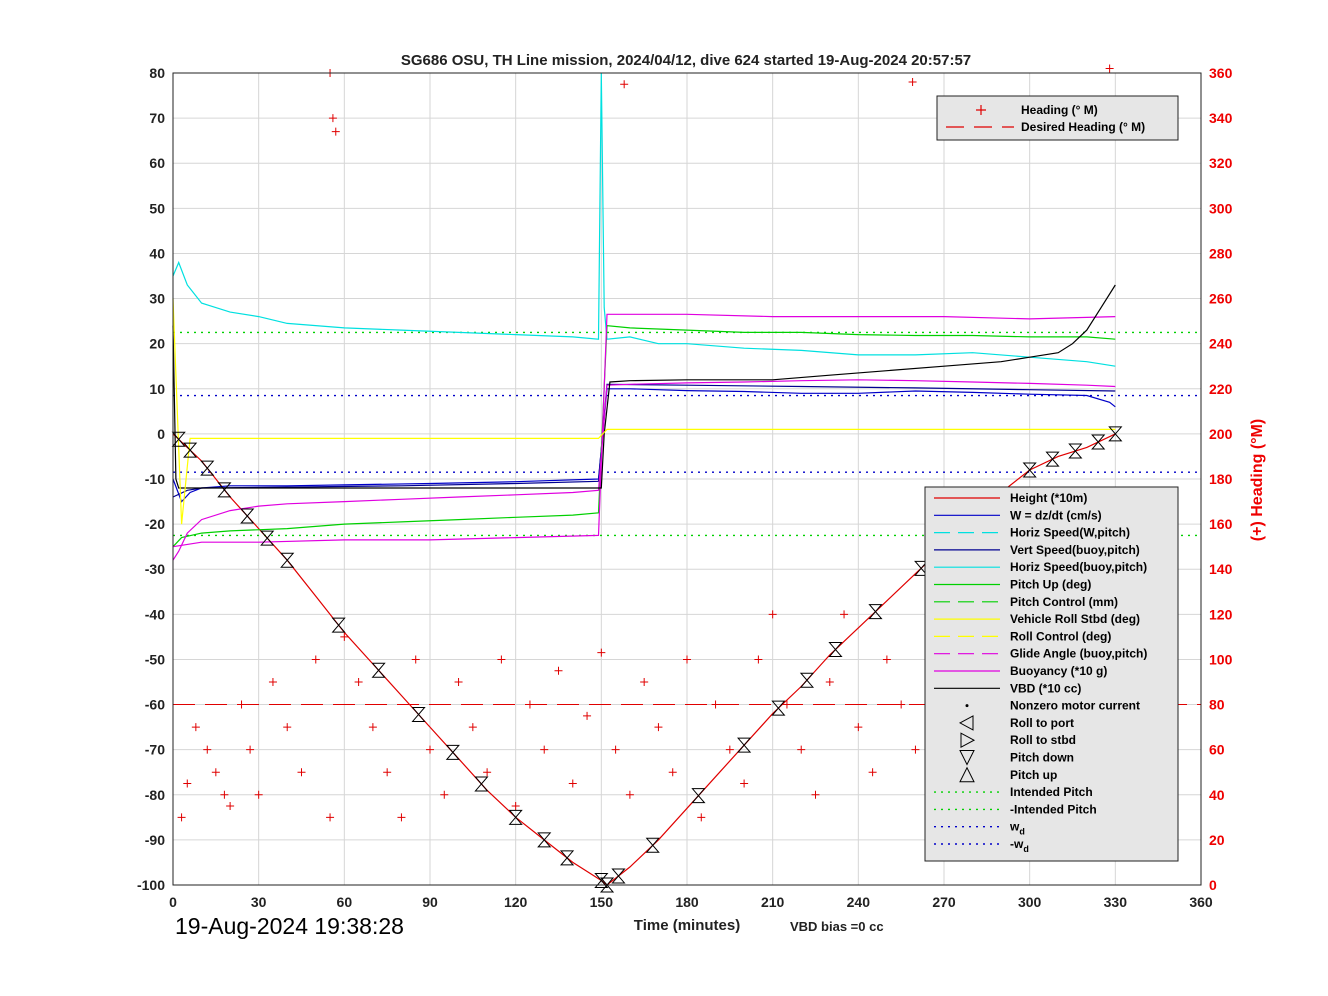  Describe the element at coordinates (1078, 654) in the screenshot. I see `legend-label-text: Glide Angle (buoy,pitch)` at that location.